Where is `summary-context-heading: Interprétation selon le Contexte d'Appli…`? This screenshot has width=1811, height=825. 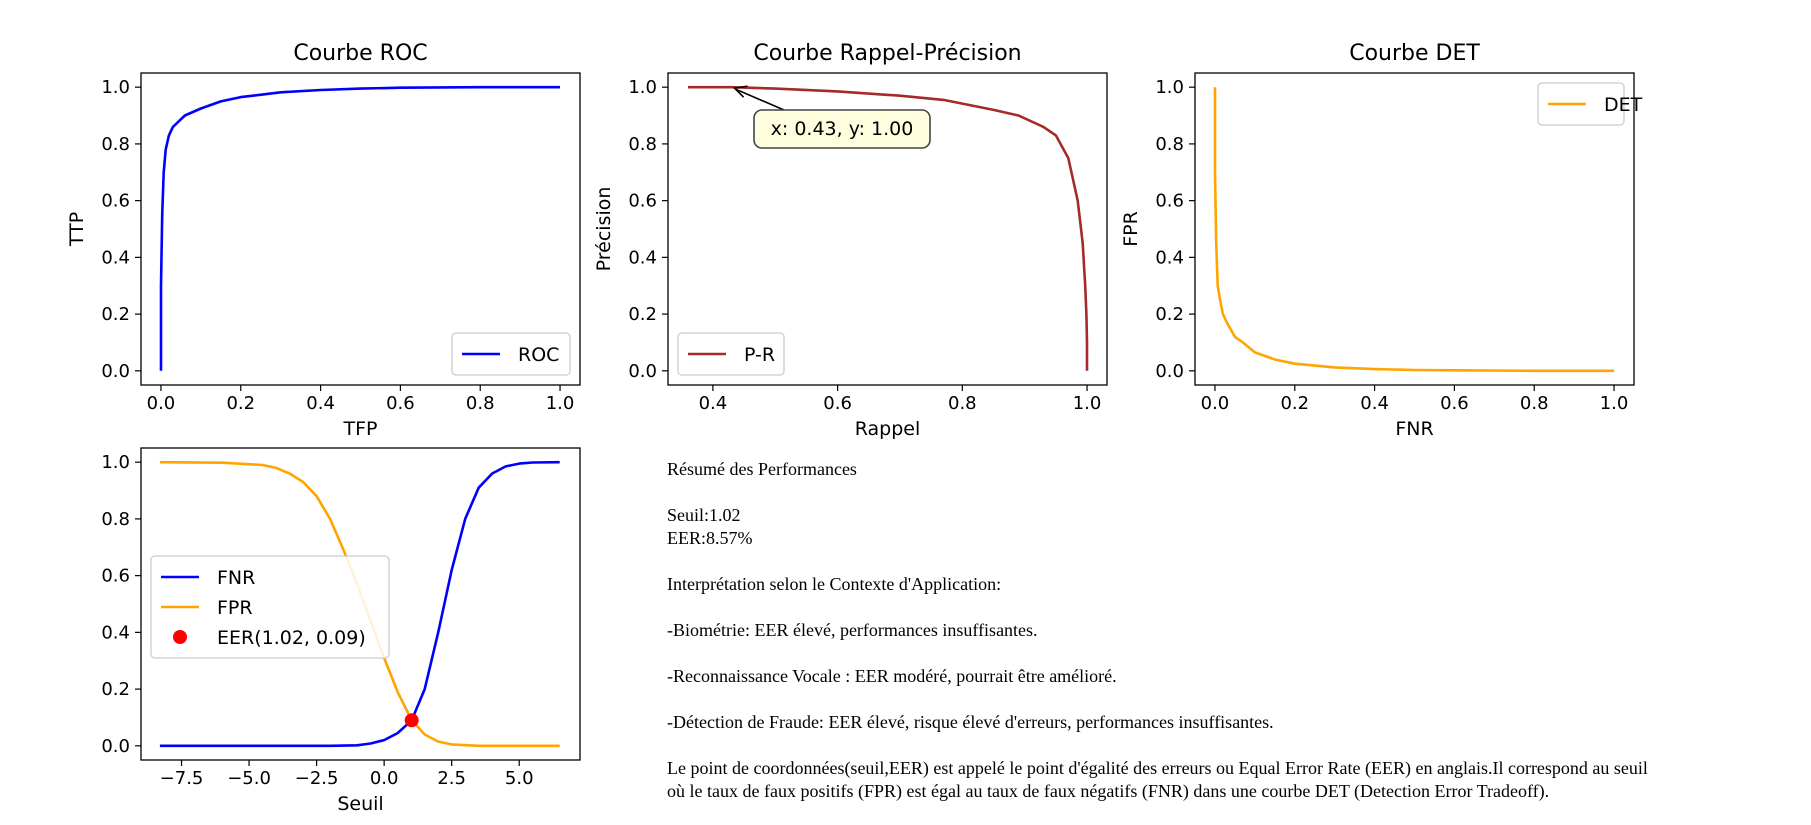
summary-context-heading: Interprétation selon le Contexte d'Appli… is located at coordinates (834, 584).